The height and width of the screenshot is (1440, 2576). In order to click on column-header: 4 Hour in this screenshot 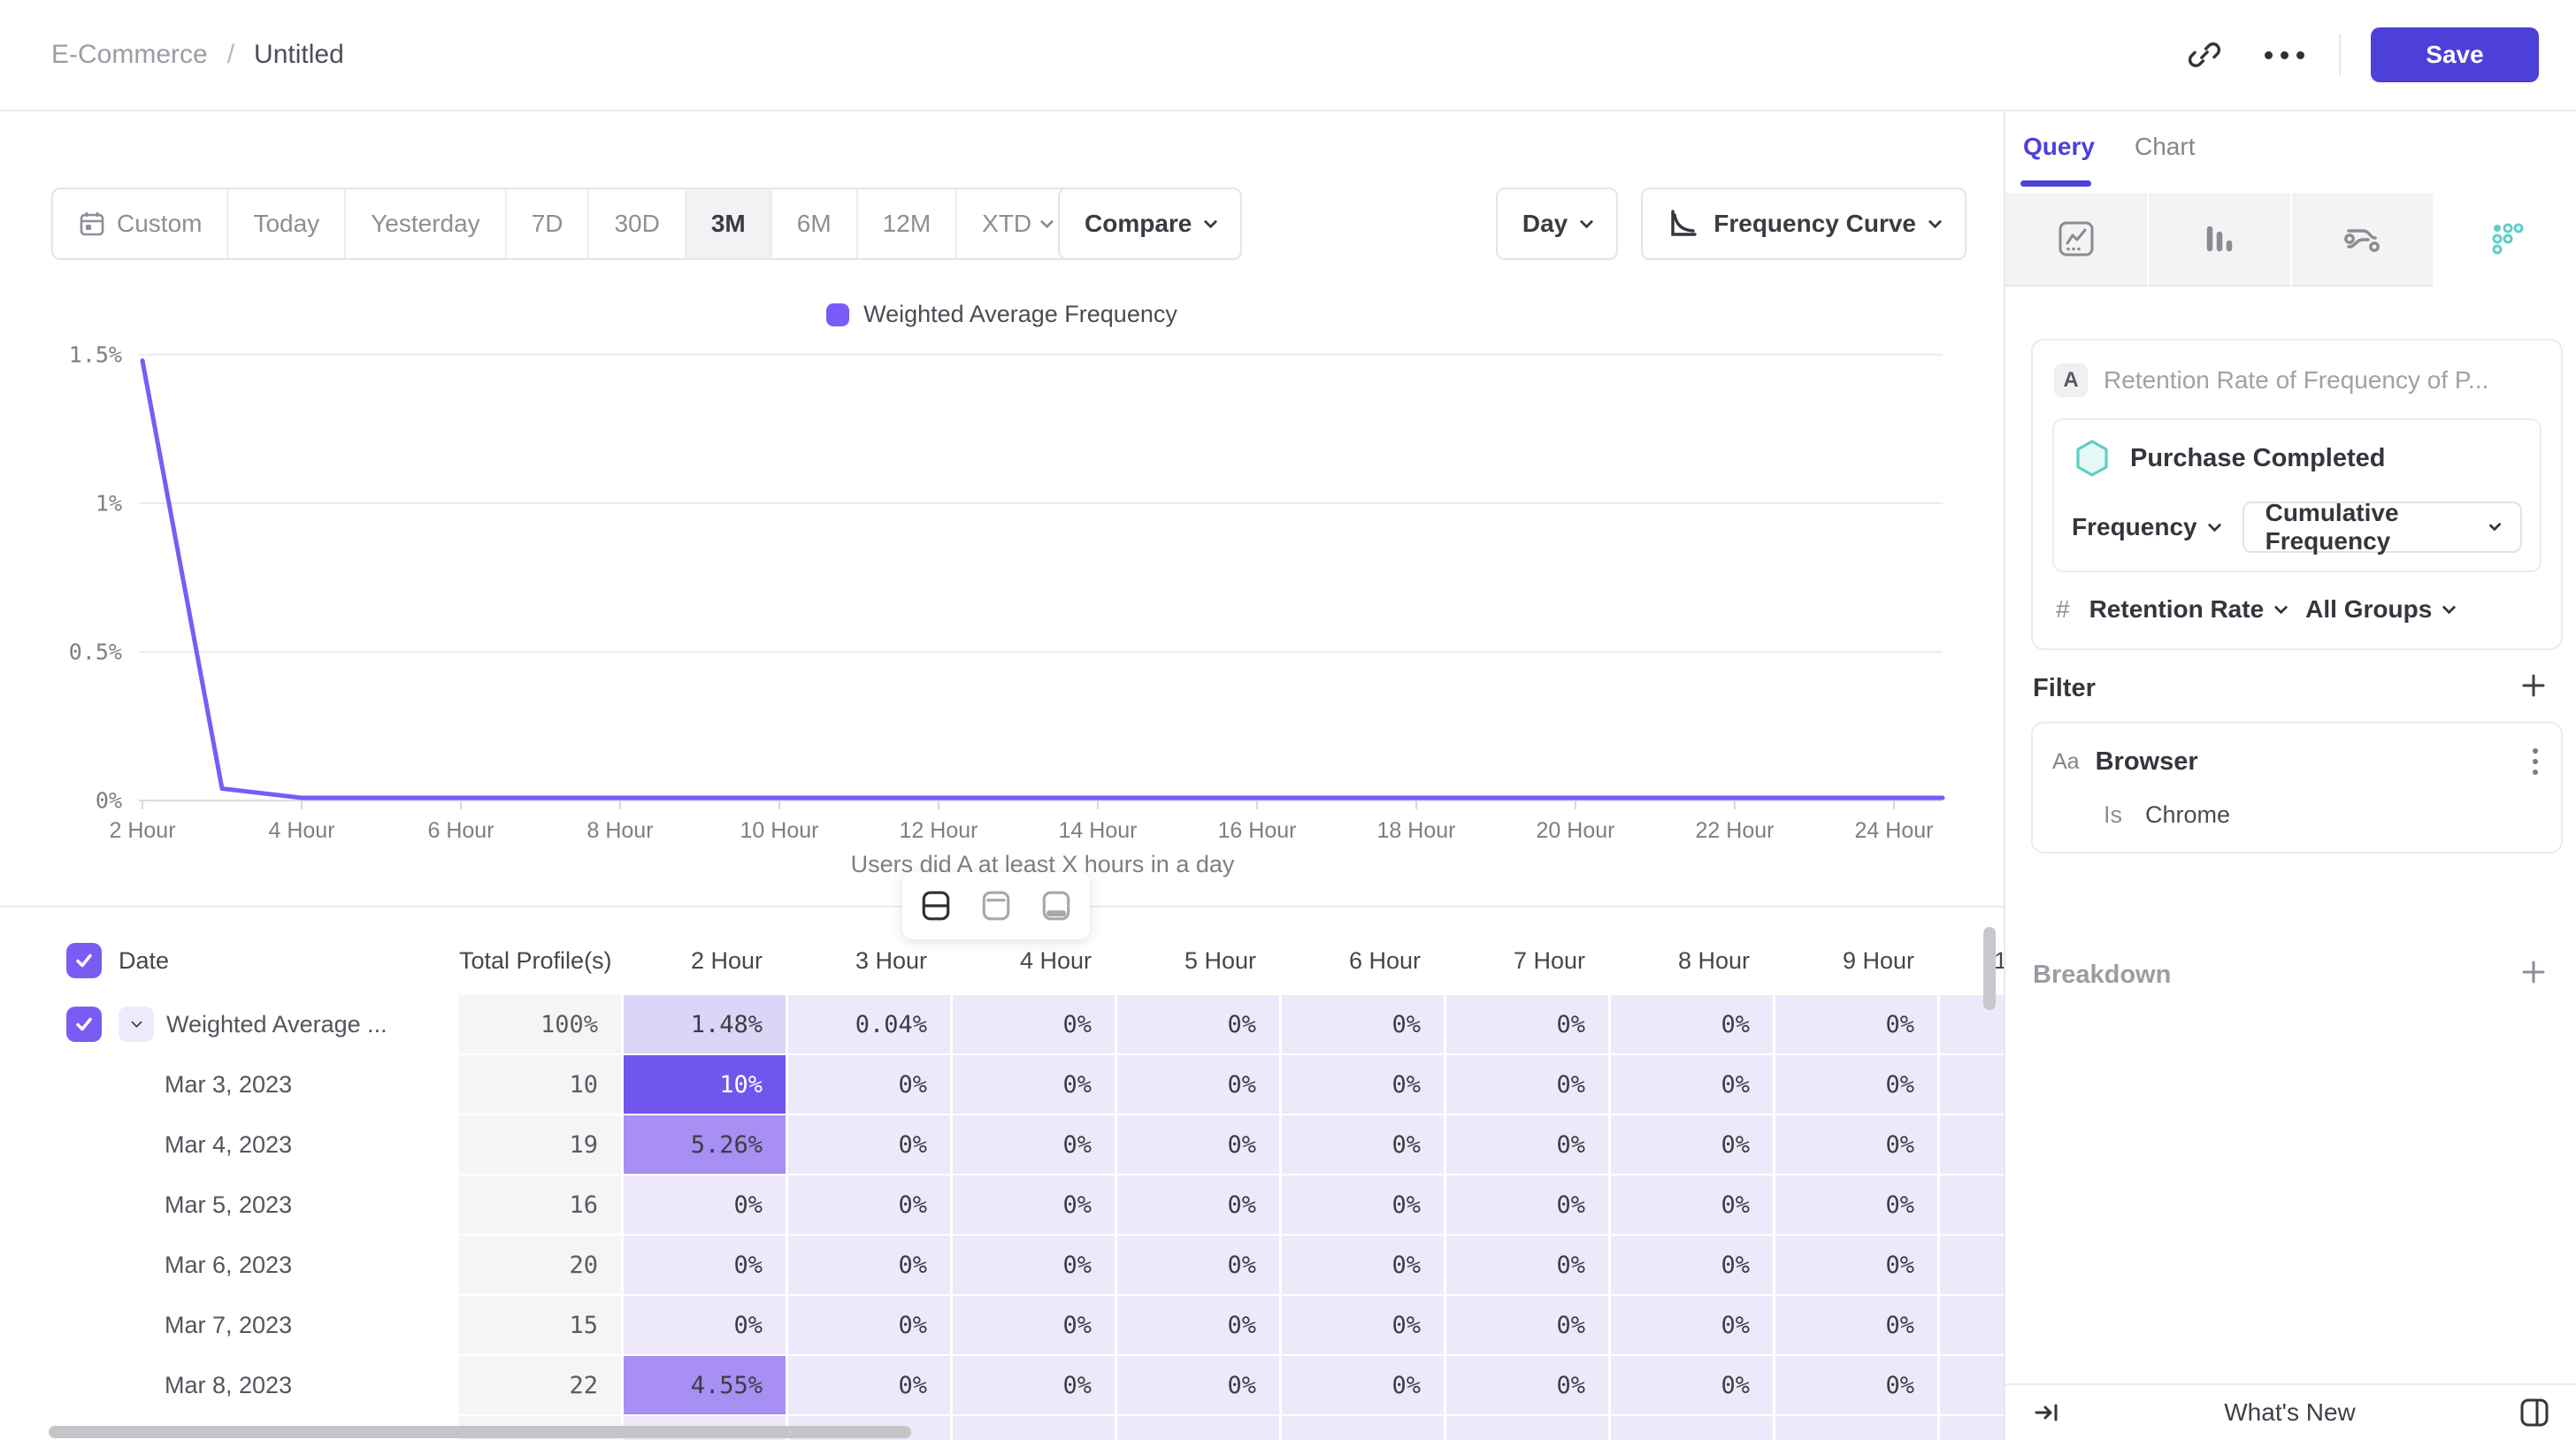, I will do `click(1055, 960)`.